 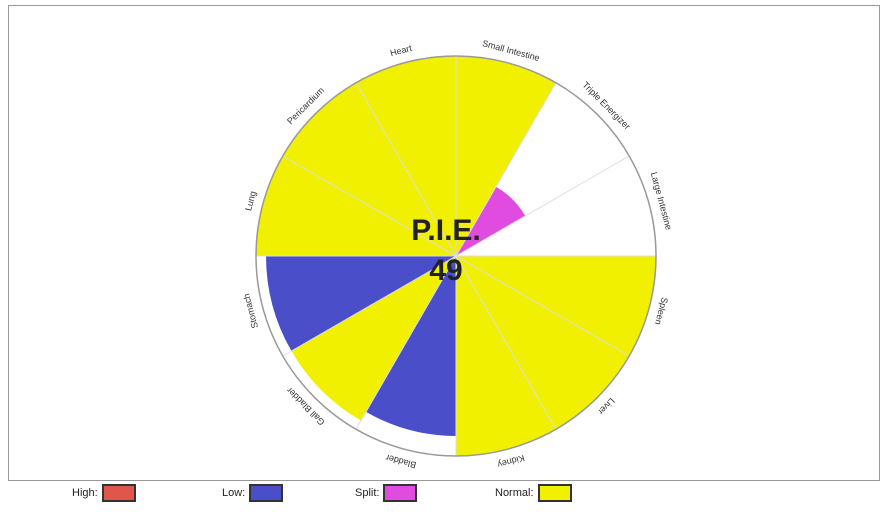 I want to click on category-label: Bladder, so click(x=401, y=462).